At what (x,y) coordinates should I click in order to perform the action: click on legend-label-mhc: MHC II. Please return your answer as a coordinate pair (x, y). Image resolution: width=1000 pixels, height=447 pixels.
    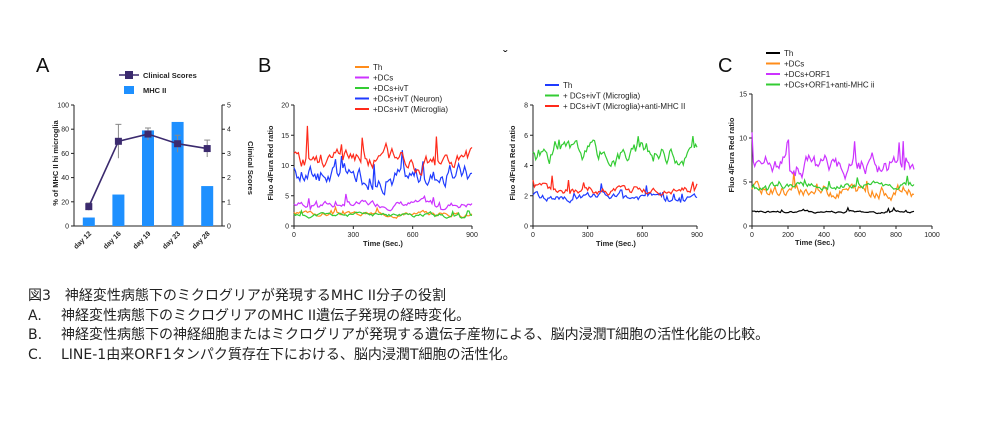
    Looking at the image, I should click on (154, 90).